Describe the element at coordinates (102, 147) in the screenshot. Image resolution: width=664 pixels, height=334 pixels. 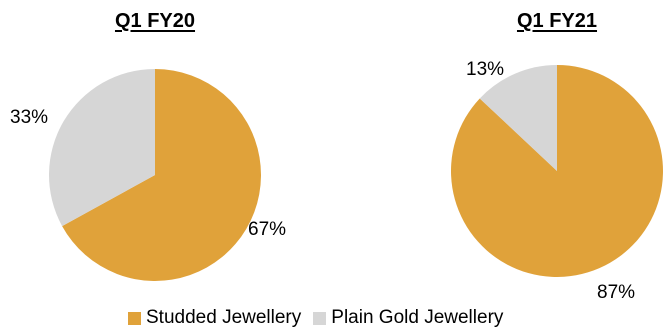
I see `pie-slice-fy20-plain-gold` at that location.